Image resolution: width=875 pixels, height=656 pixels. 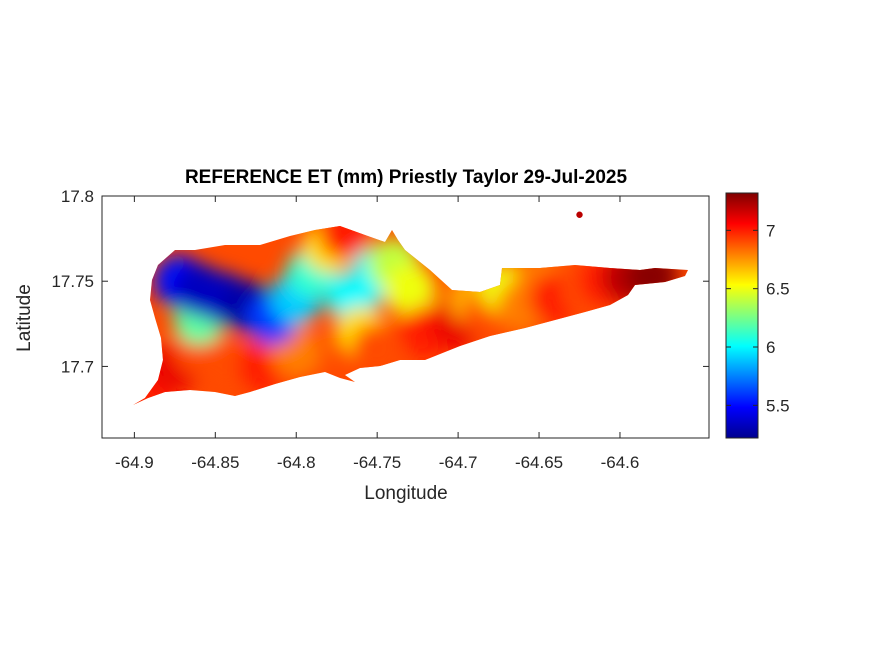 I want to click on x-tick-label: -64.7, so click(x=458, y=462).